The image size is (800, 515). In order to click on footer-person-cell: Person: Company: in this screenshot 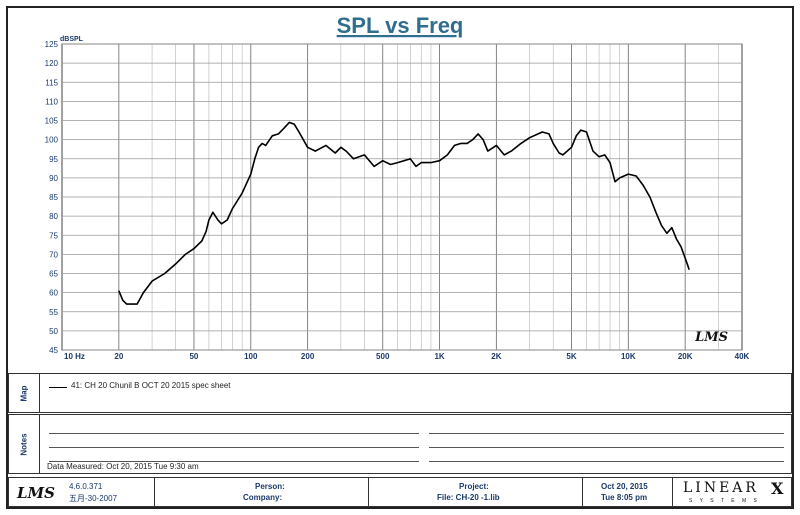, I will do `click(262, 492)`.